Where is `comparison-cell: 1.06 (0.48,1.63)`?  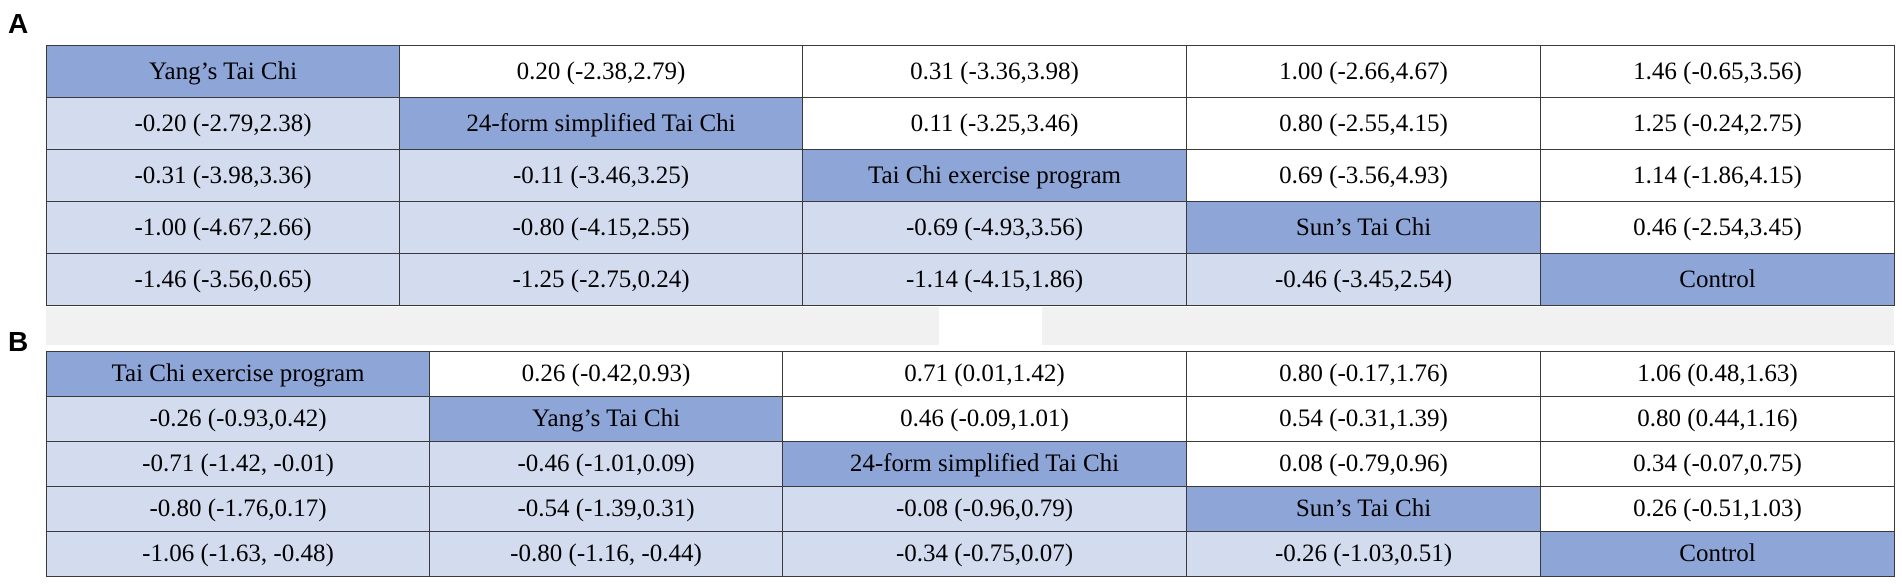
comparison-cell: 1.06 (0.48,1.63) is located at coordinates (1717, 374).